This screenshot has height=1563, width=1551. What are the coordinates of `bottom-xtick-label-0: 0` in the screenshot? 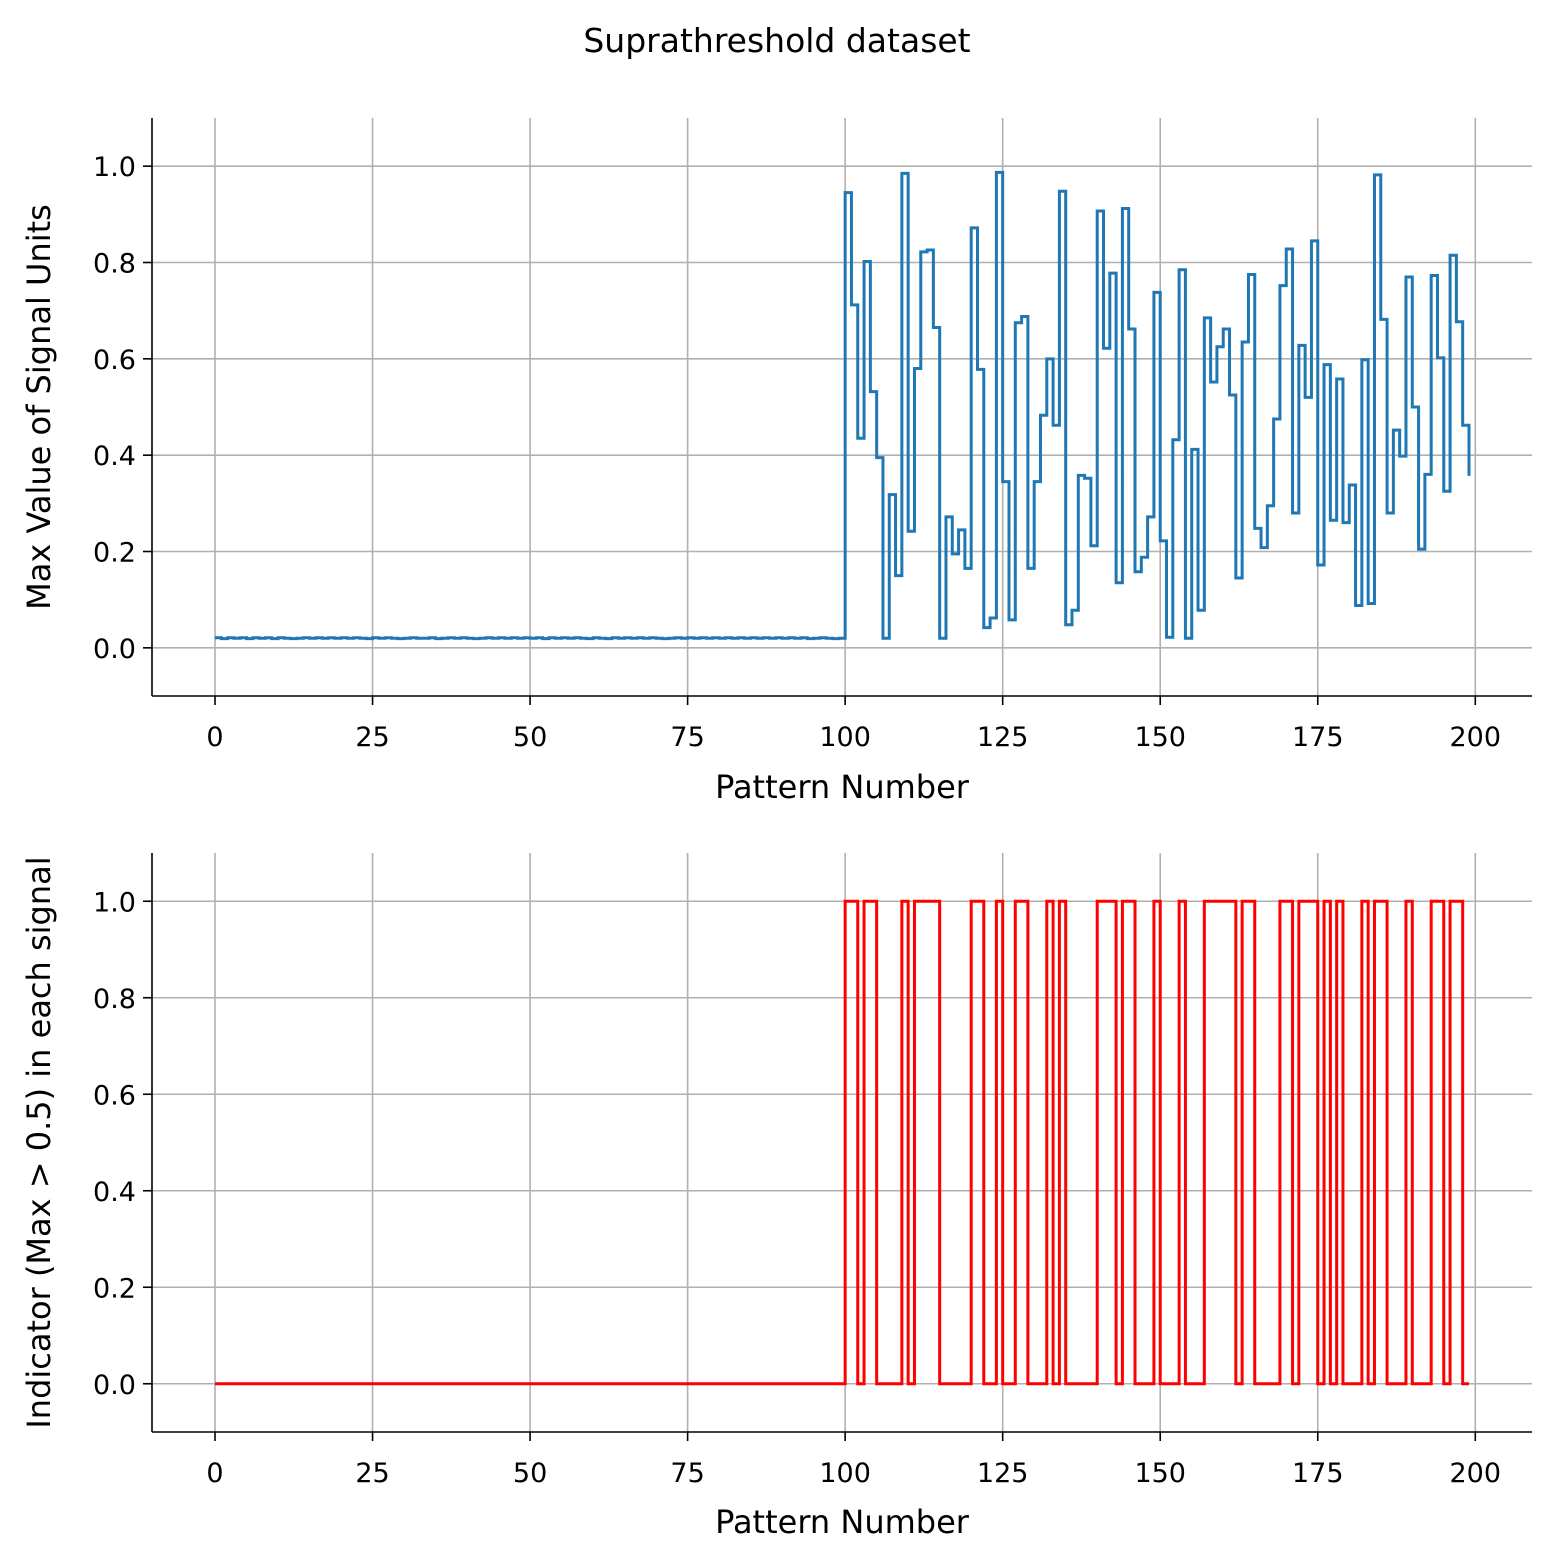 It's located at (214, 1473).